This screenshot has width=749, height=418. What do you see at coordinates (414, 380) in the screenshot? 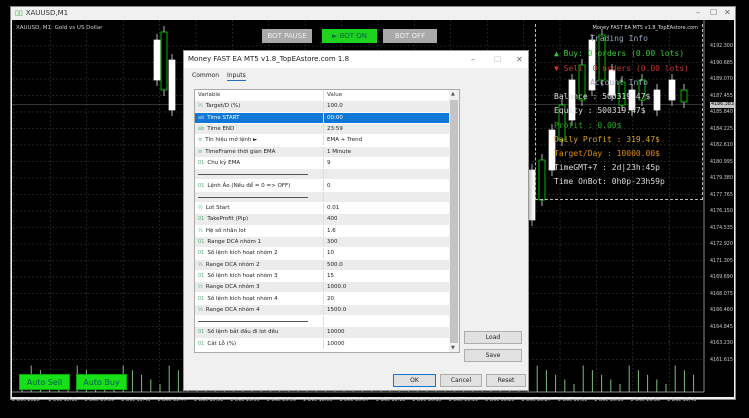
I see `ok-button: OK` at bounding box center [414, 380].